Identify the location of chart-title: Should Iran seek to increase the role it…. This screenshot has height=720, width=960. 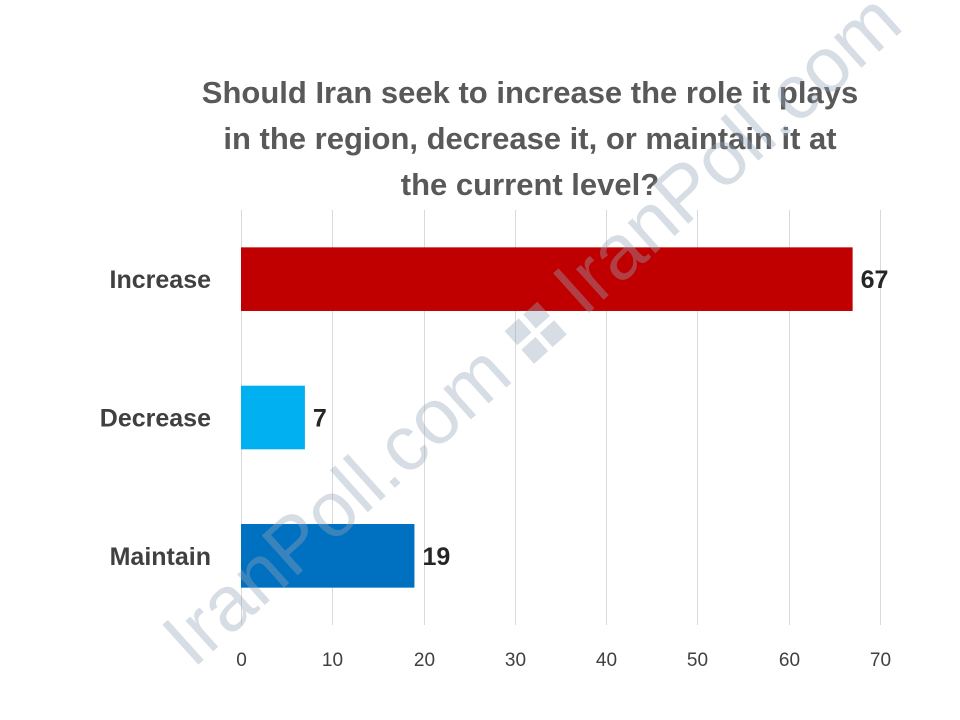
(530, 139).